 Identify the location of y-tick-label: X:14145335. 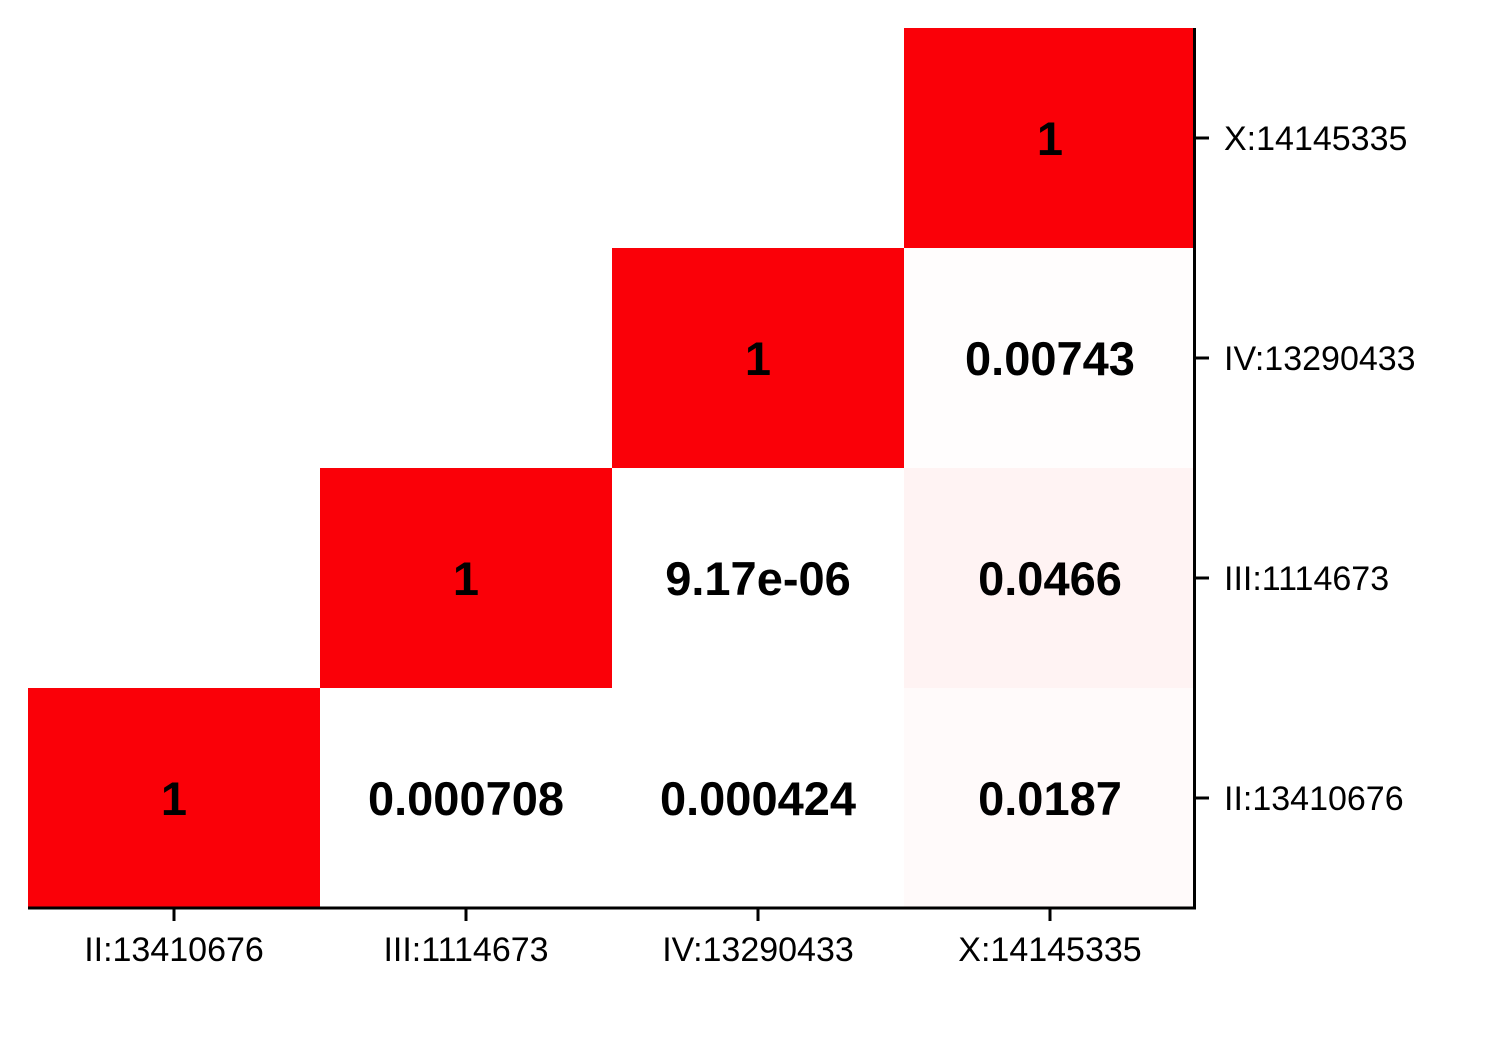
(1315, 139).